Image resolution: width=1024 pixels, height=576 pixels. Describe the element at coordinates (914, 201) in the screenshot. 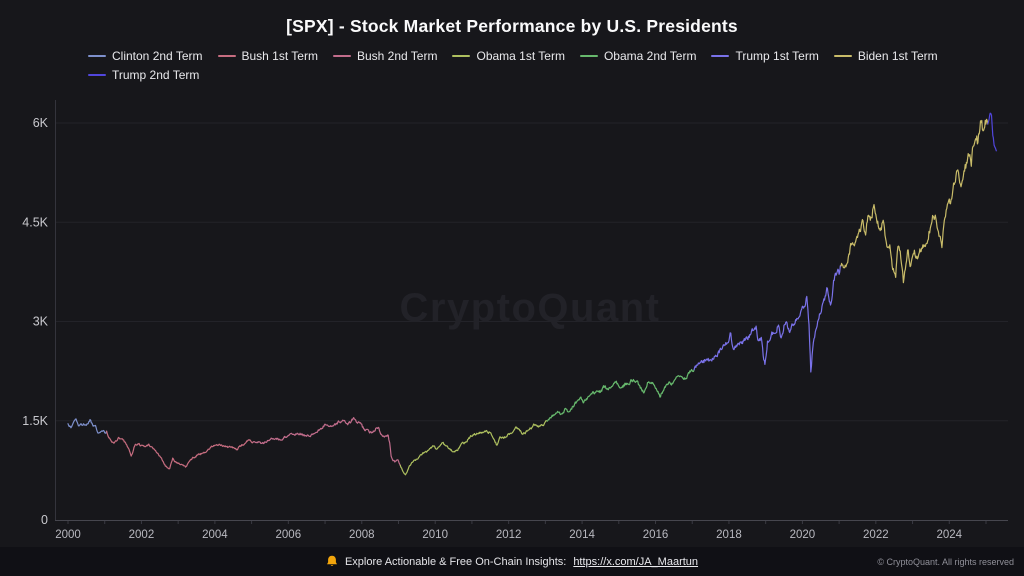

I see `spx-line-biden-1st-term` at that location.